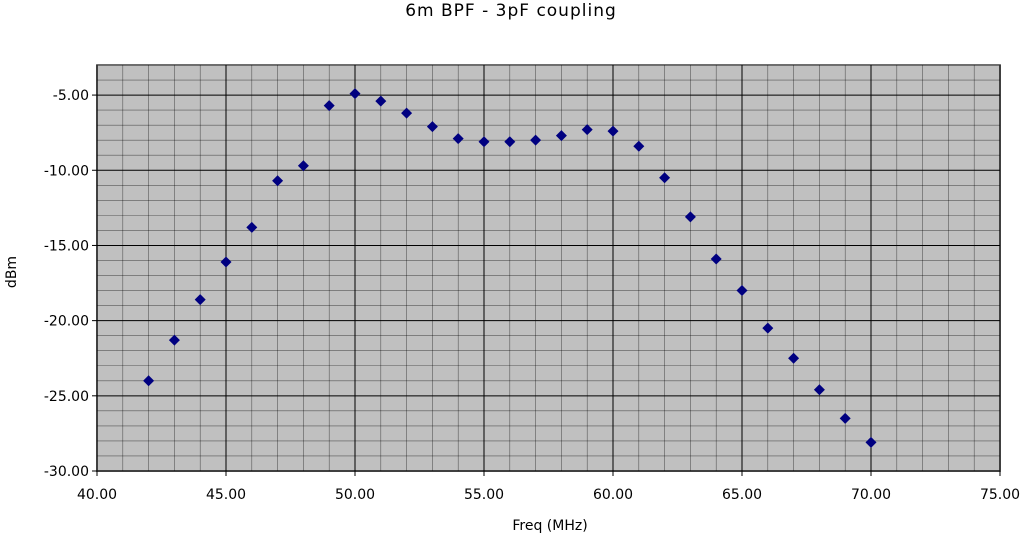 The width and height of the screenshot is (1024, 537). Describe the element at coordinates (66, 472) in the screenshot. I see `y-tick-label: -30.00` at that location.